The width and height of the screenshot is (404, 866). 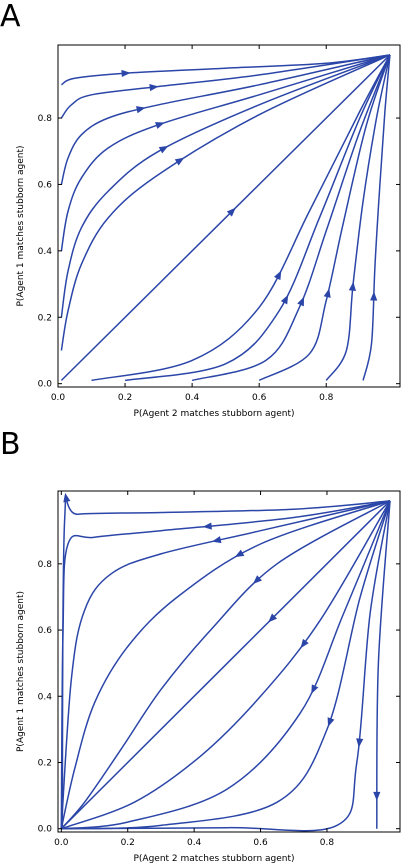 I want to click on x-axis-label-b: P(Agent 2 matches stubborn agent), so click(x=213, y=859).